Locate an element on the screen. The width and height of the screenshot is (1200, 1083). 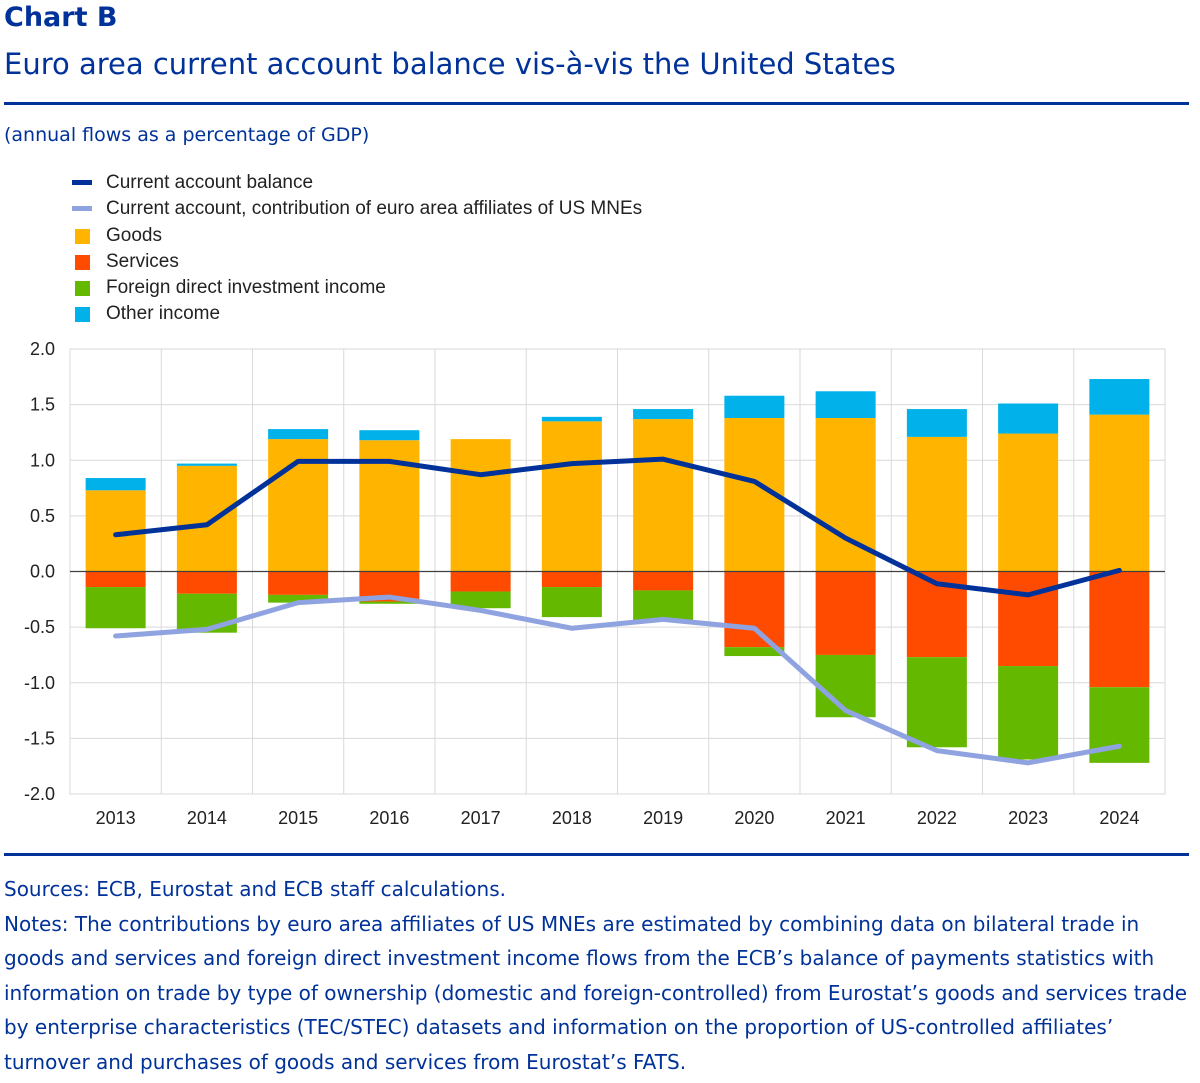
x-tick-label: 2013 is located at coordinates (116, 818).